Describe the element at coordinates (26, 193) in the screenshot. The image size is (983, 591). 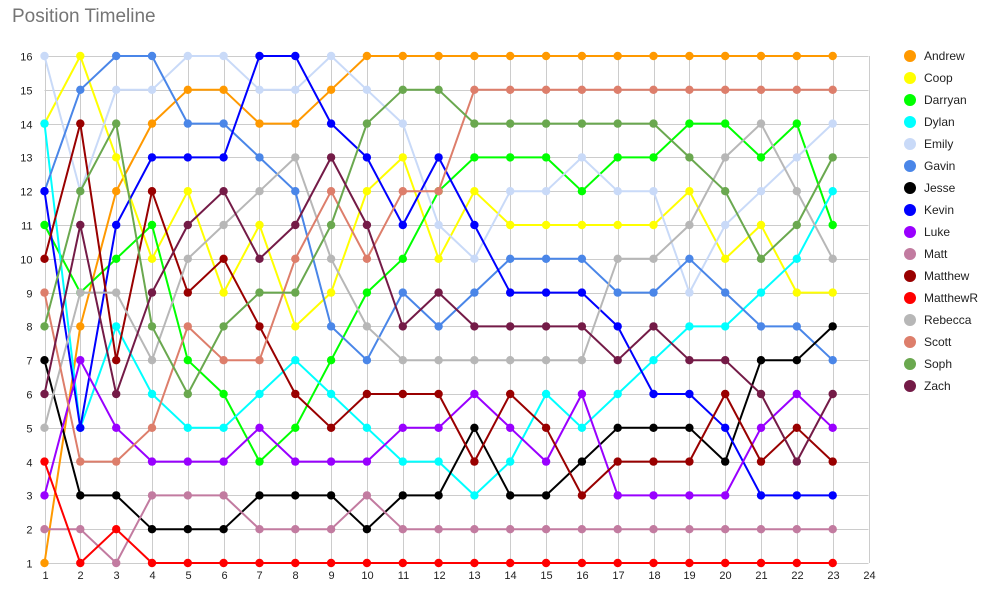
I see `y-tick-label: 12` at that location.